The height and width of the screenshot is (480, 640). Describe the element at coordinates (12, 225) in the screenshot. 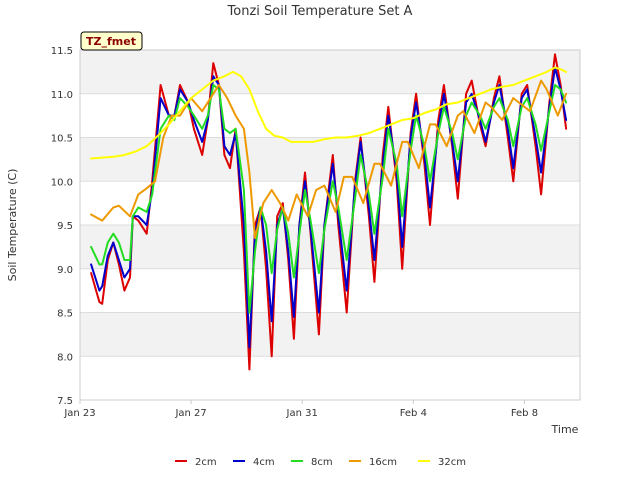

I see `y-axis-label: Soil Temperature (C)` at that location.